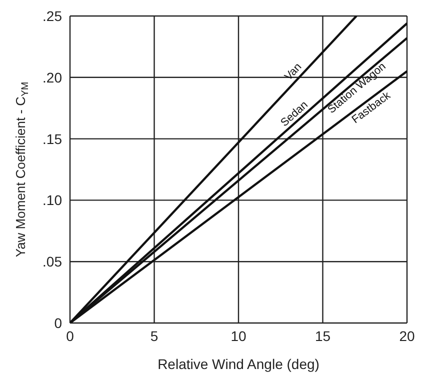 This screenshot has width=425, height=381. Describe the element at coordinates (52, 138) in the screenshot. I see `y-tick-label: .15` at that location.